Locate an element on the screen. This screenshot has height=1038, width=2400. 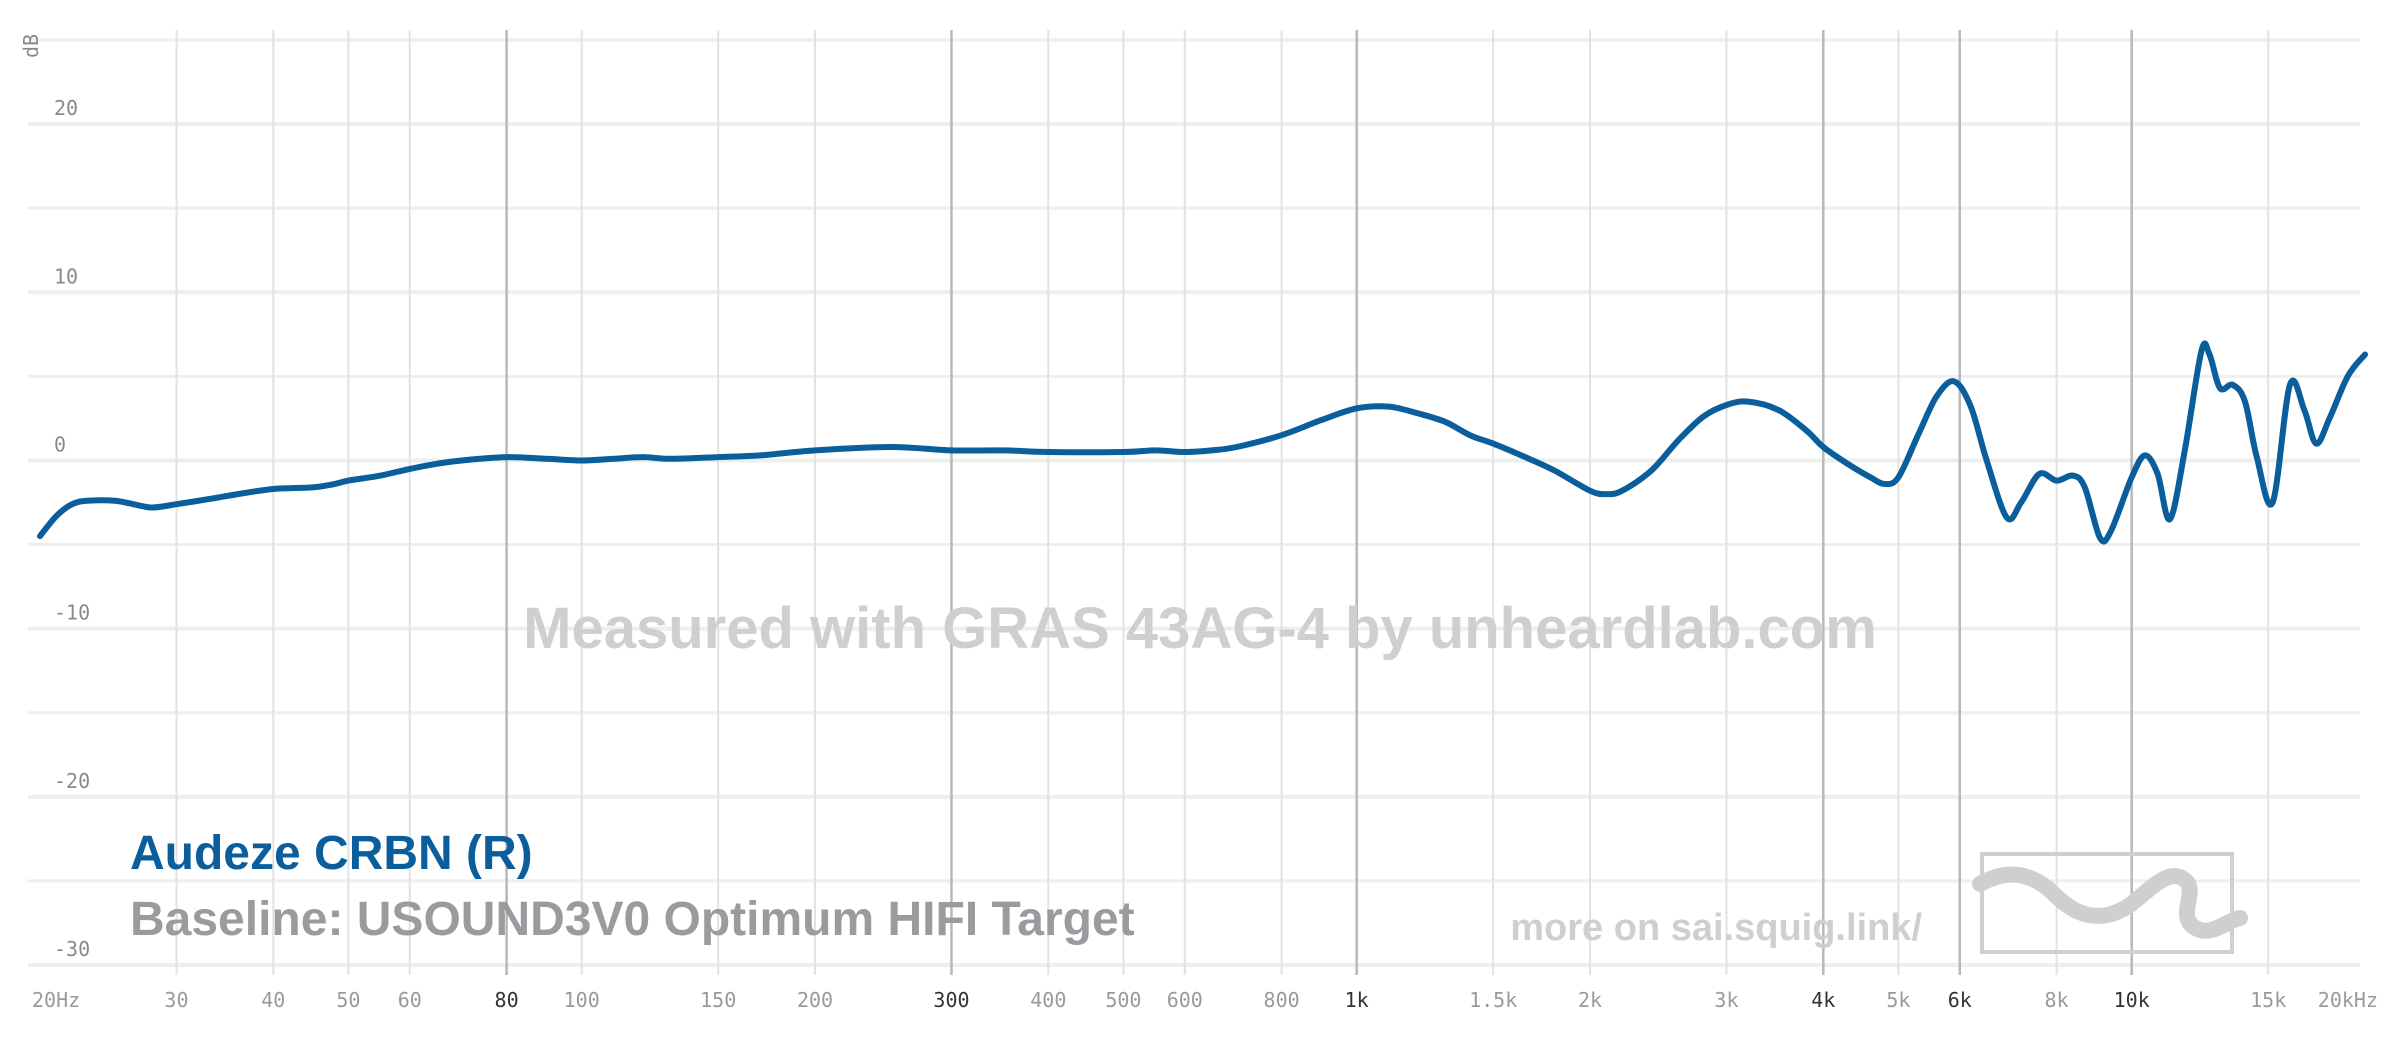
x-tick-label: 10k is located at coordinates (2132, 1000).